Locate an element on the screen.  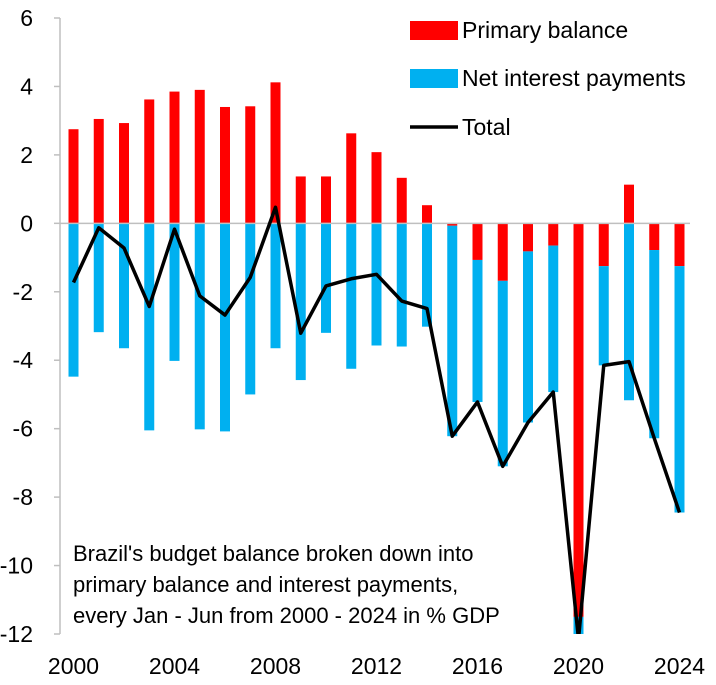
legend-label: Net interest payments is located at coordinates (574, 78).